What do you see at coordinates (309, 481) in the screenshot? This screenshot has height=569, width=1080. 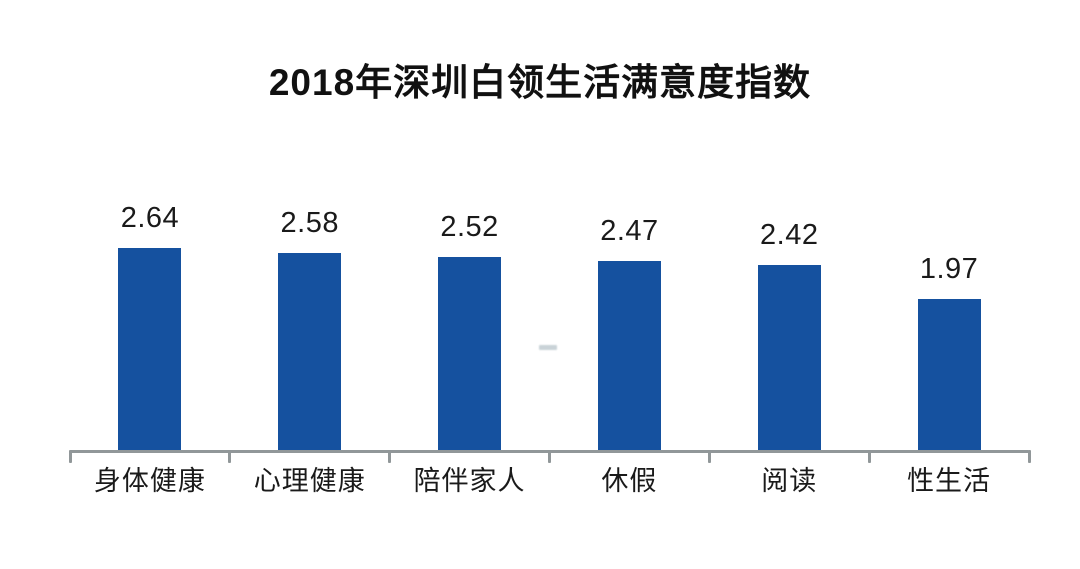 I see `x-axis-category-label: 心理健康` at bounding box center [309, 481].